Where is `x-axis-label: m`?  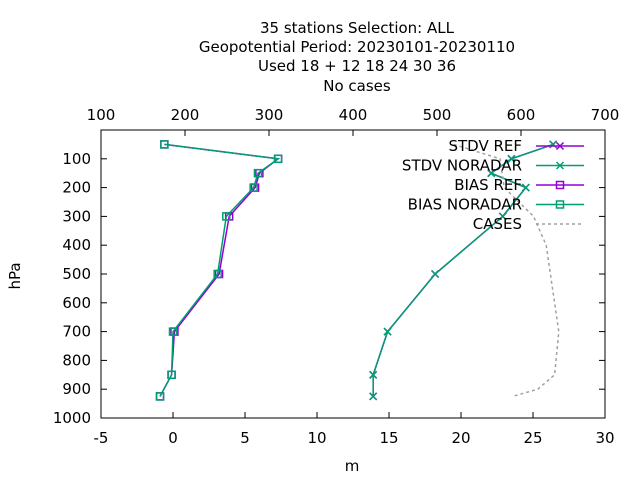 x-axis-label: m is located at coordinates (352, 466).